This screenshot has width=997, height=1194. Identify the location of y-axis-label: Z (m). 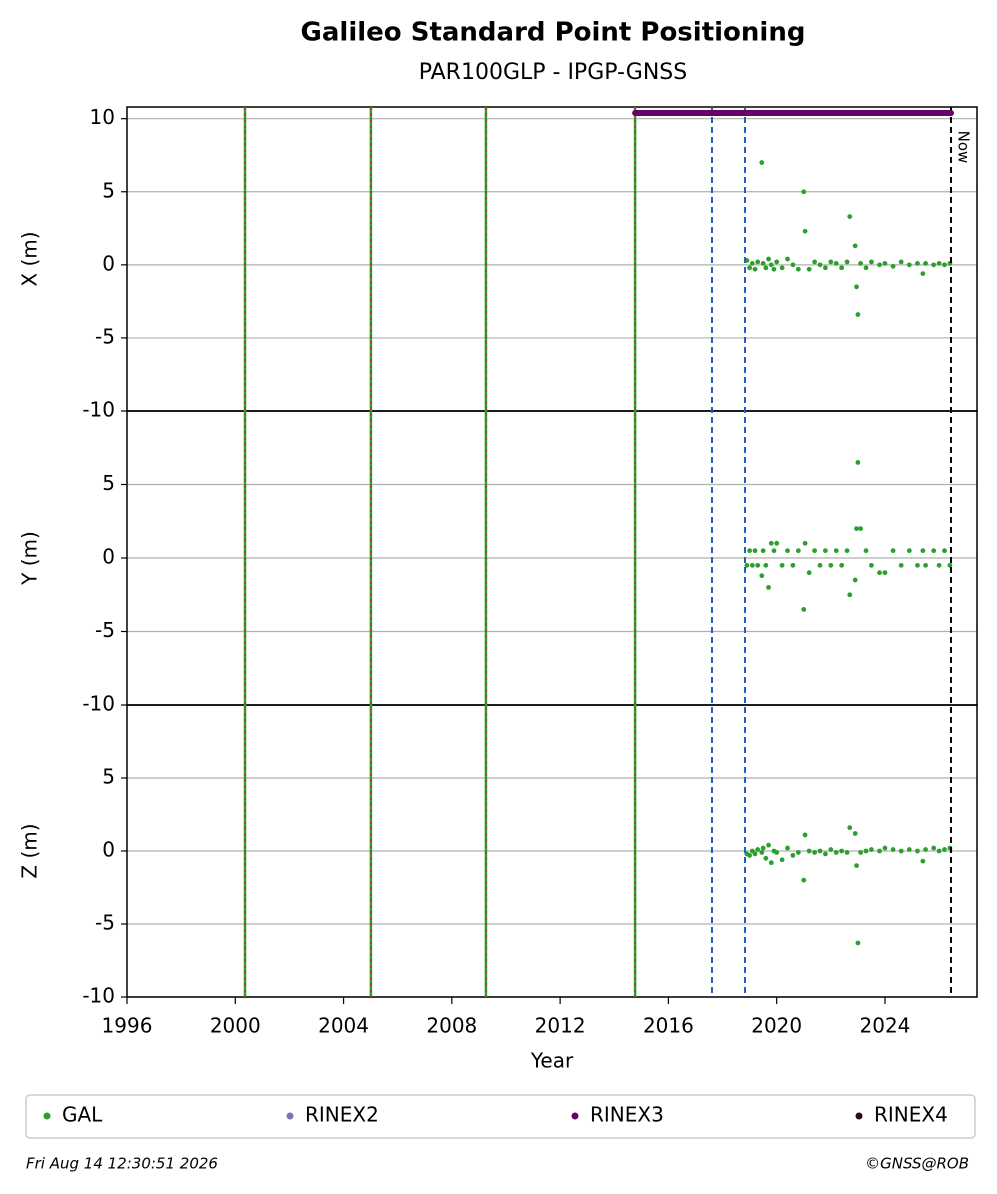
(30, 850).